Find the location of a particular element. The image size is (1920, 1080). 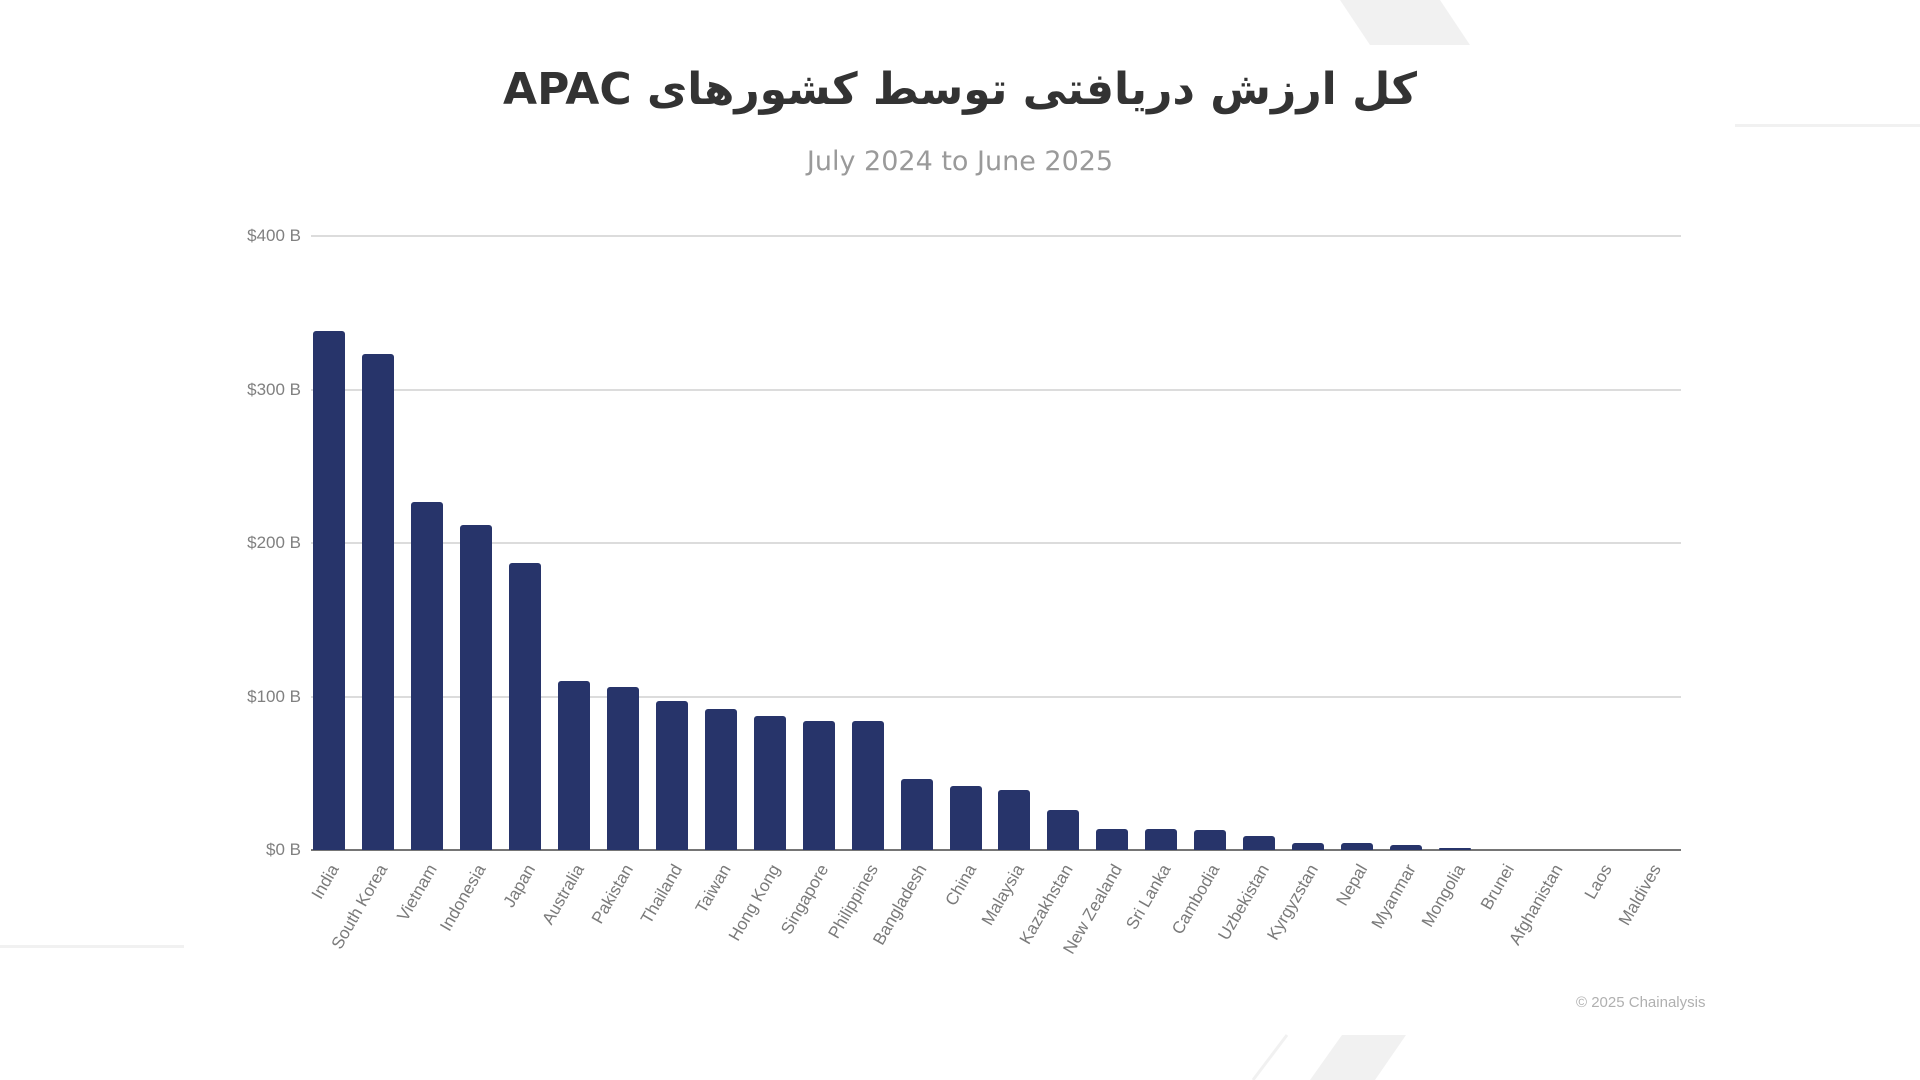

bar-malaysia is located at coordinates (1014, 820).